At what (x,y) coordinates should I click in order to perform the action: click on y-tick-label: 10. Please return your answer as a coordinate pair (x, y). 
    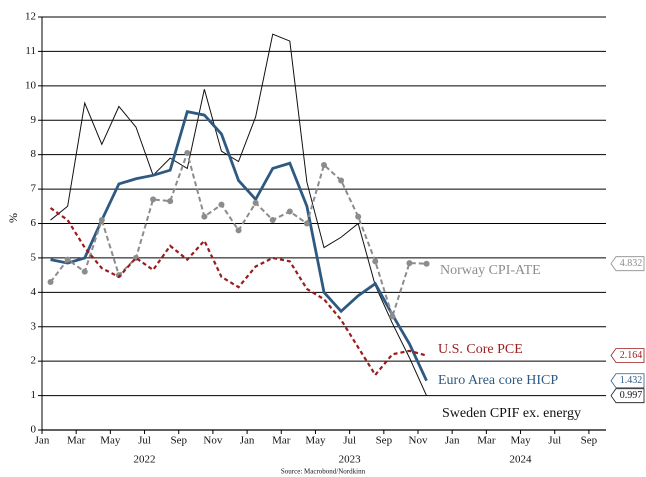
    Looking at the image, I should click on (31, 85).